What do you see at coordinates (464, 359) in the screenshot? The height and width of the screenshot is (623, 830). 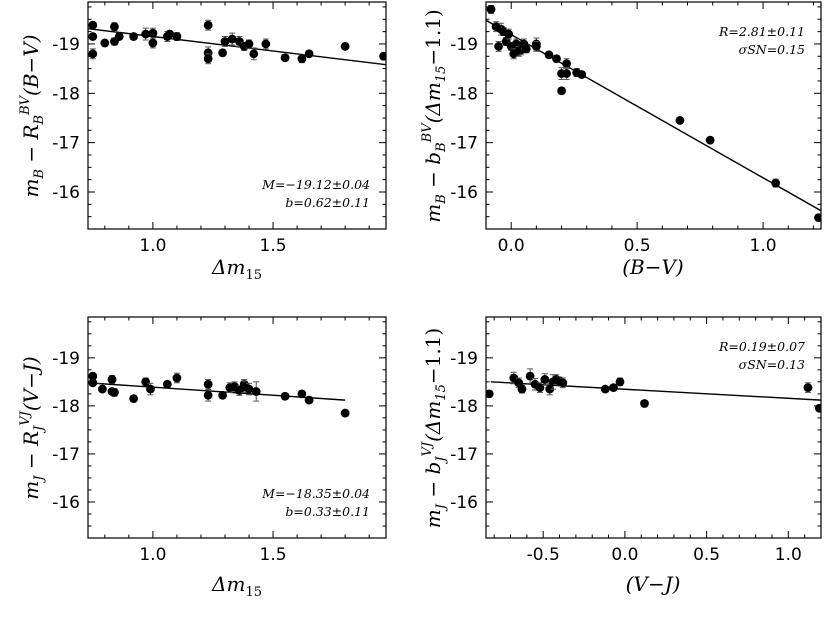 I see `panel4-ytick-label: -19` at bounding box center [464, 359].